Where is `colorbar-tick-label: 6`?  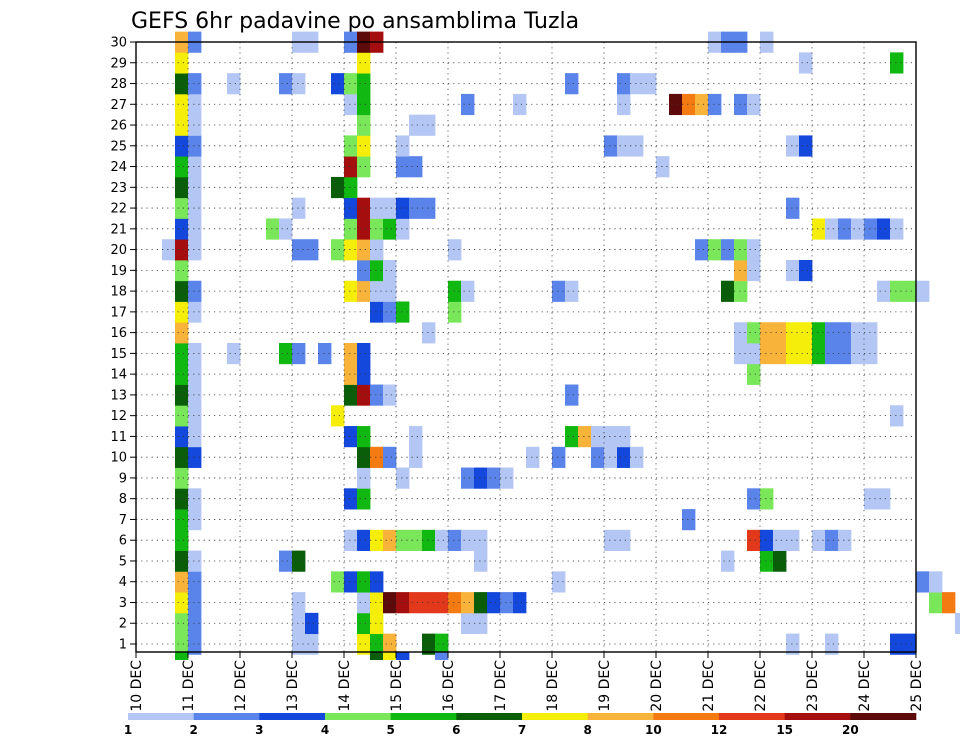
colorbar-tick-label: 6 is located at coordinates (456, 730).